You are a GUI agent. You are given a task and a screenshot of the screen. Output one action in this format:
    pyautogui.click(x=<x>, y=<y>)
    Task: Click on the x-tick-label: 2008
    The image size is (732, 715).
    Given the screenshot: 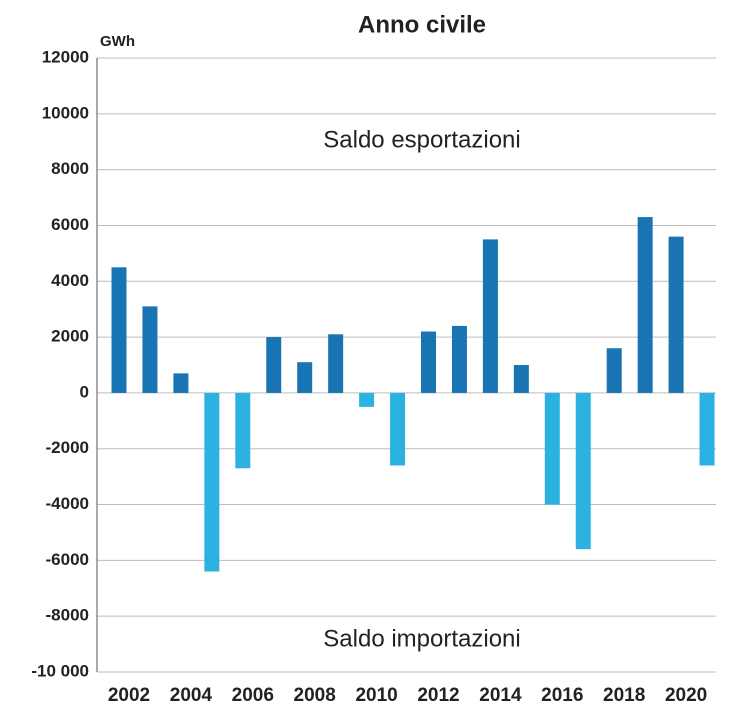 What is the action you would take?
    pyautogui.click(x=315, y=695)
    